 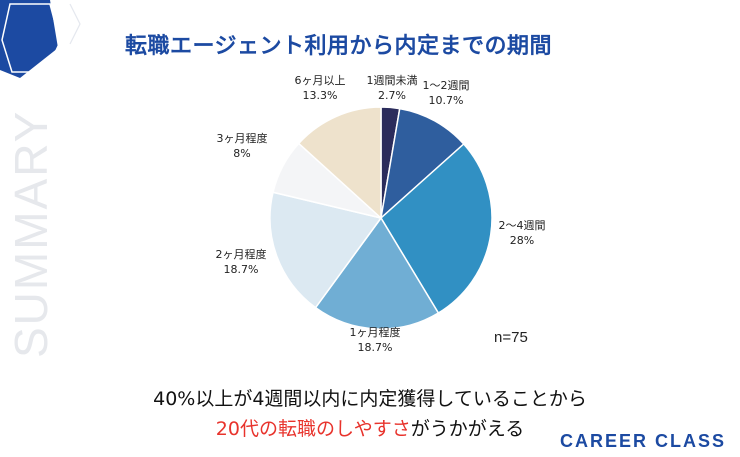 I want to click on slice-value-label: 2.7%, so click(x=392, y=95).